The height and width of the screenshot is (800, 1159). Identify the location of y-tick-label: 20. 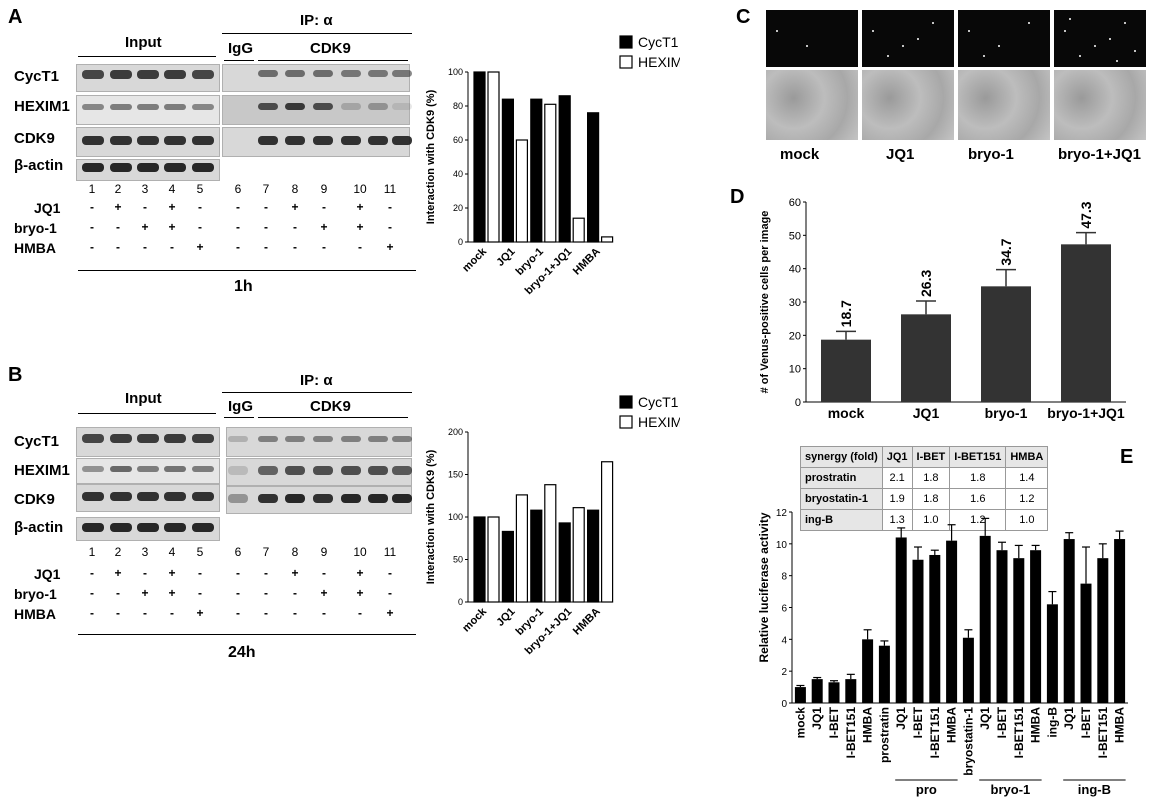
(458, 208).